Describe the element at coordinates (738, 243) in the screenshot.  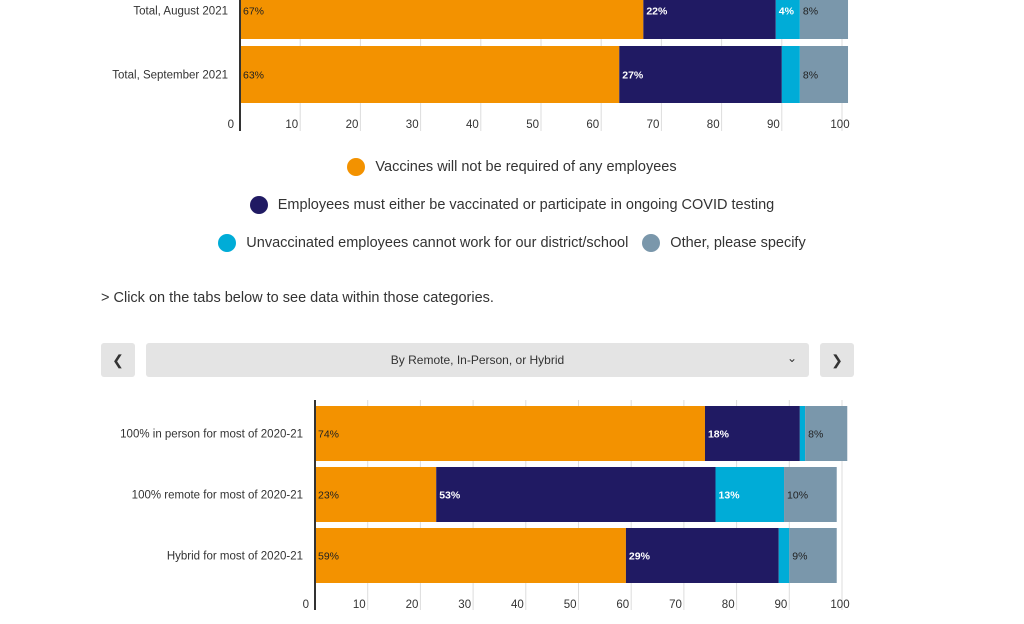
I see `legend-label: Other, please specify` at that location.